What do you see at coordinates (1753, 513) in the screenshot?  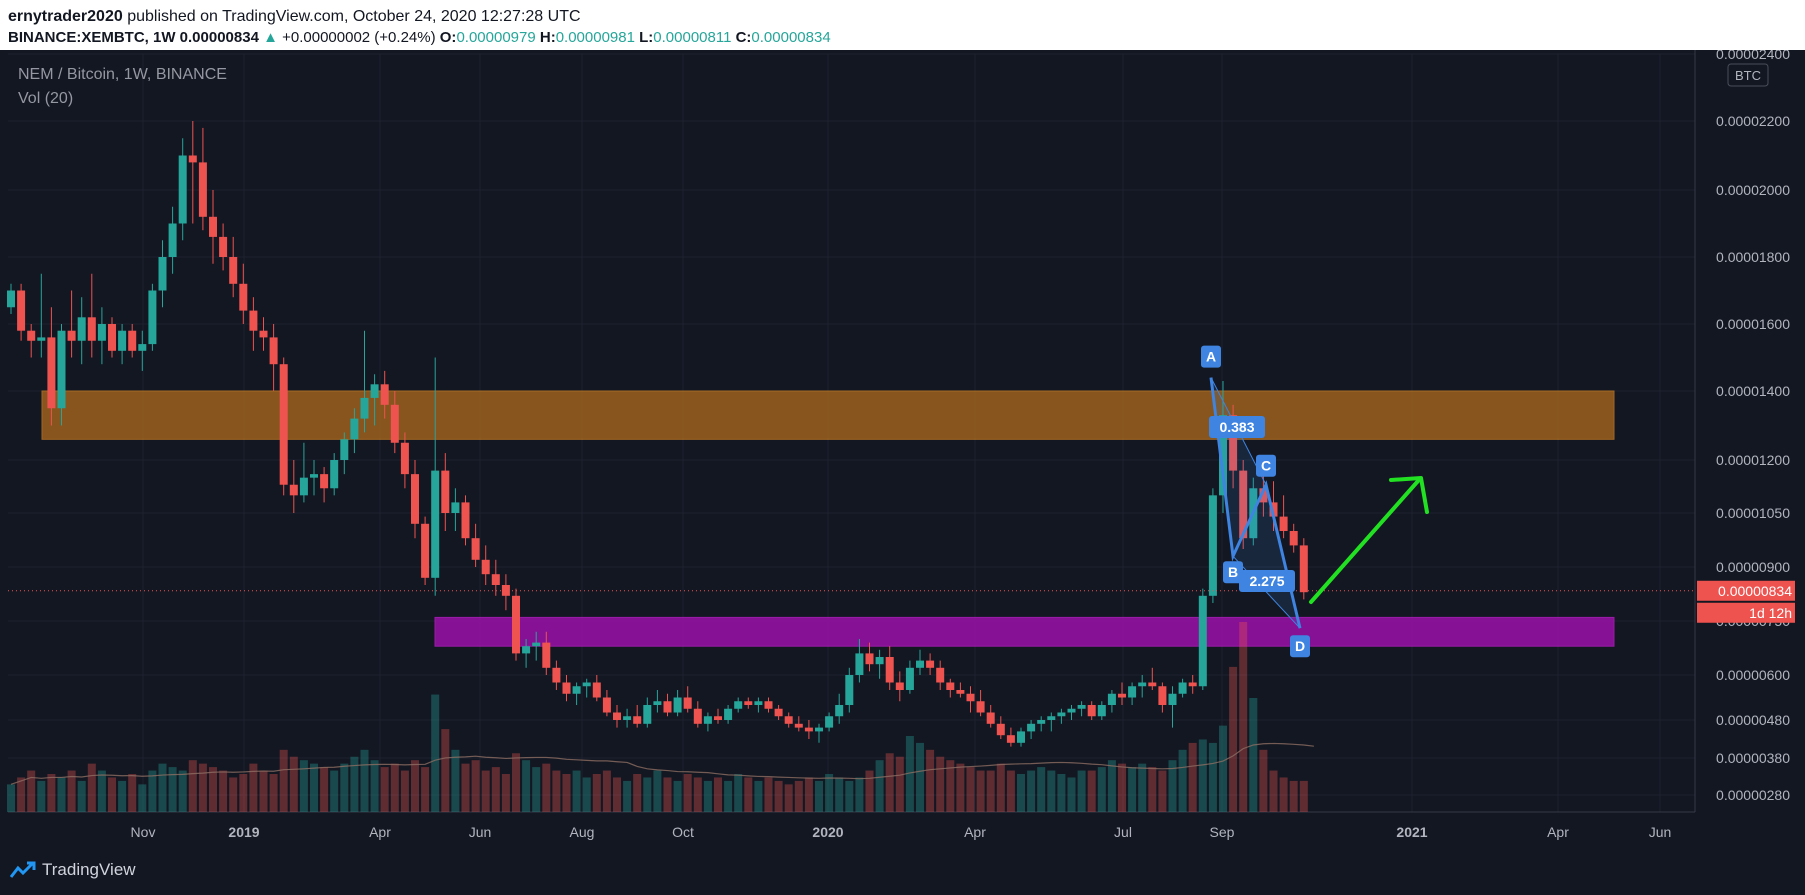 I see `price-tick-label: 0.00001050` at bounding box center [1753, 513].